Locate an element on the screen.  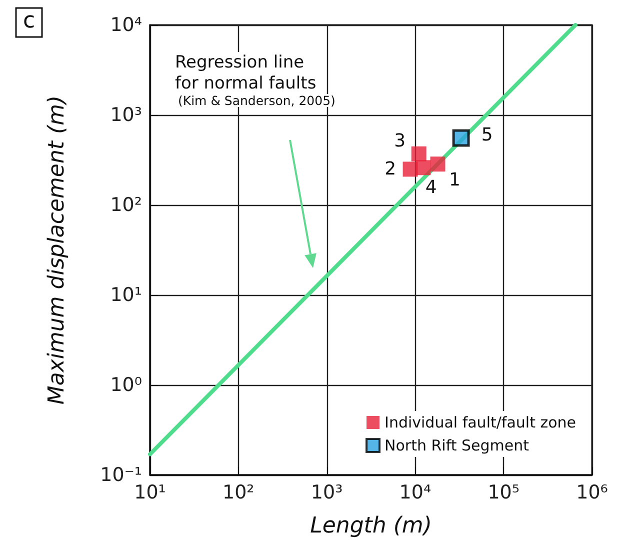
chart-title: c is located at coordinates (29, 21).